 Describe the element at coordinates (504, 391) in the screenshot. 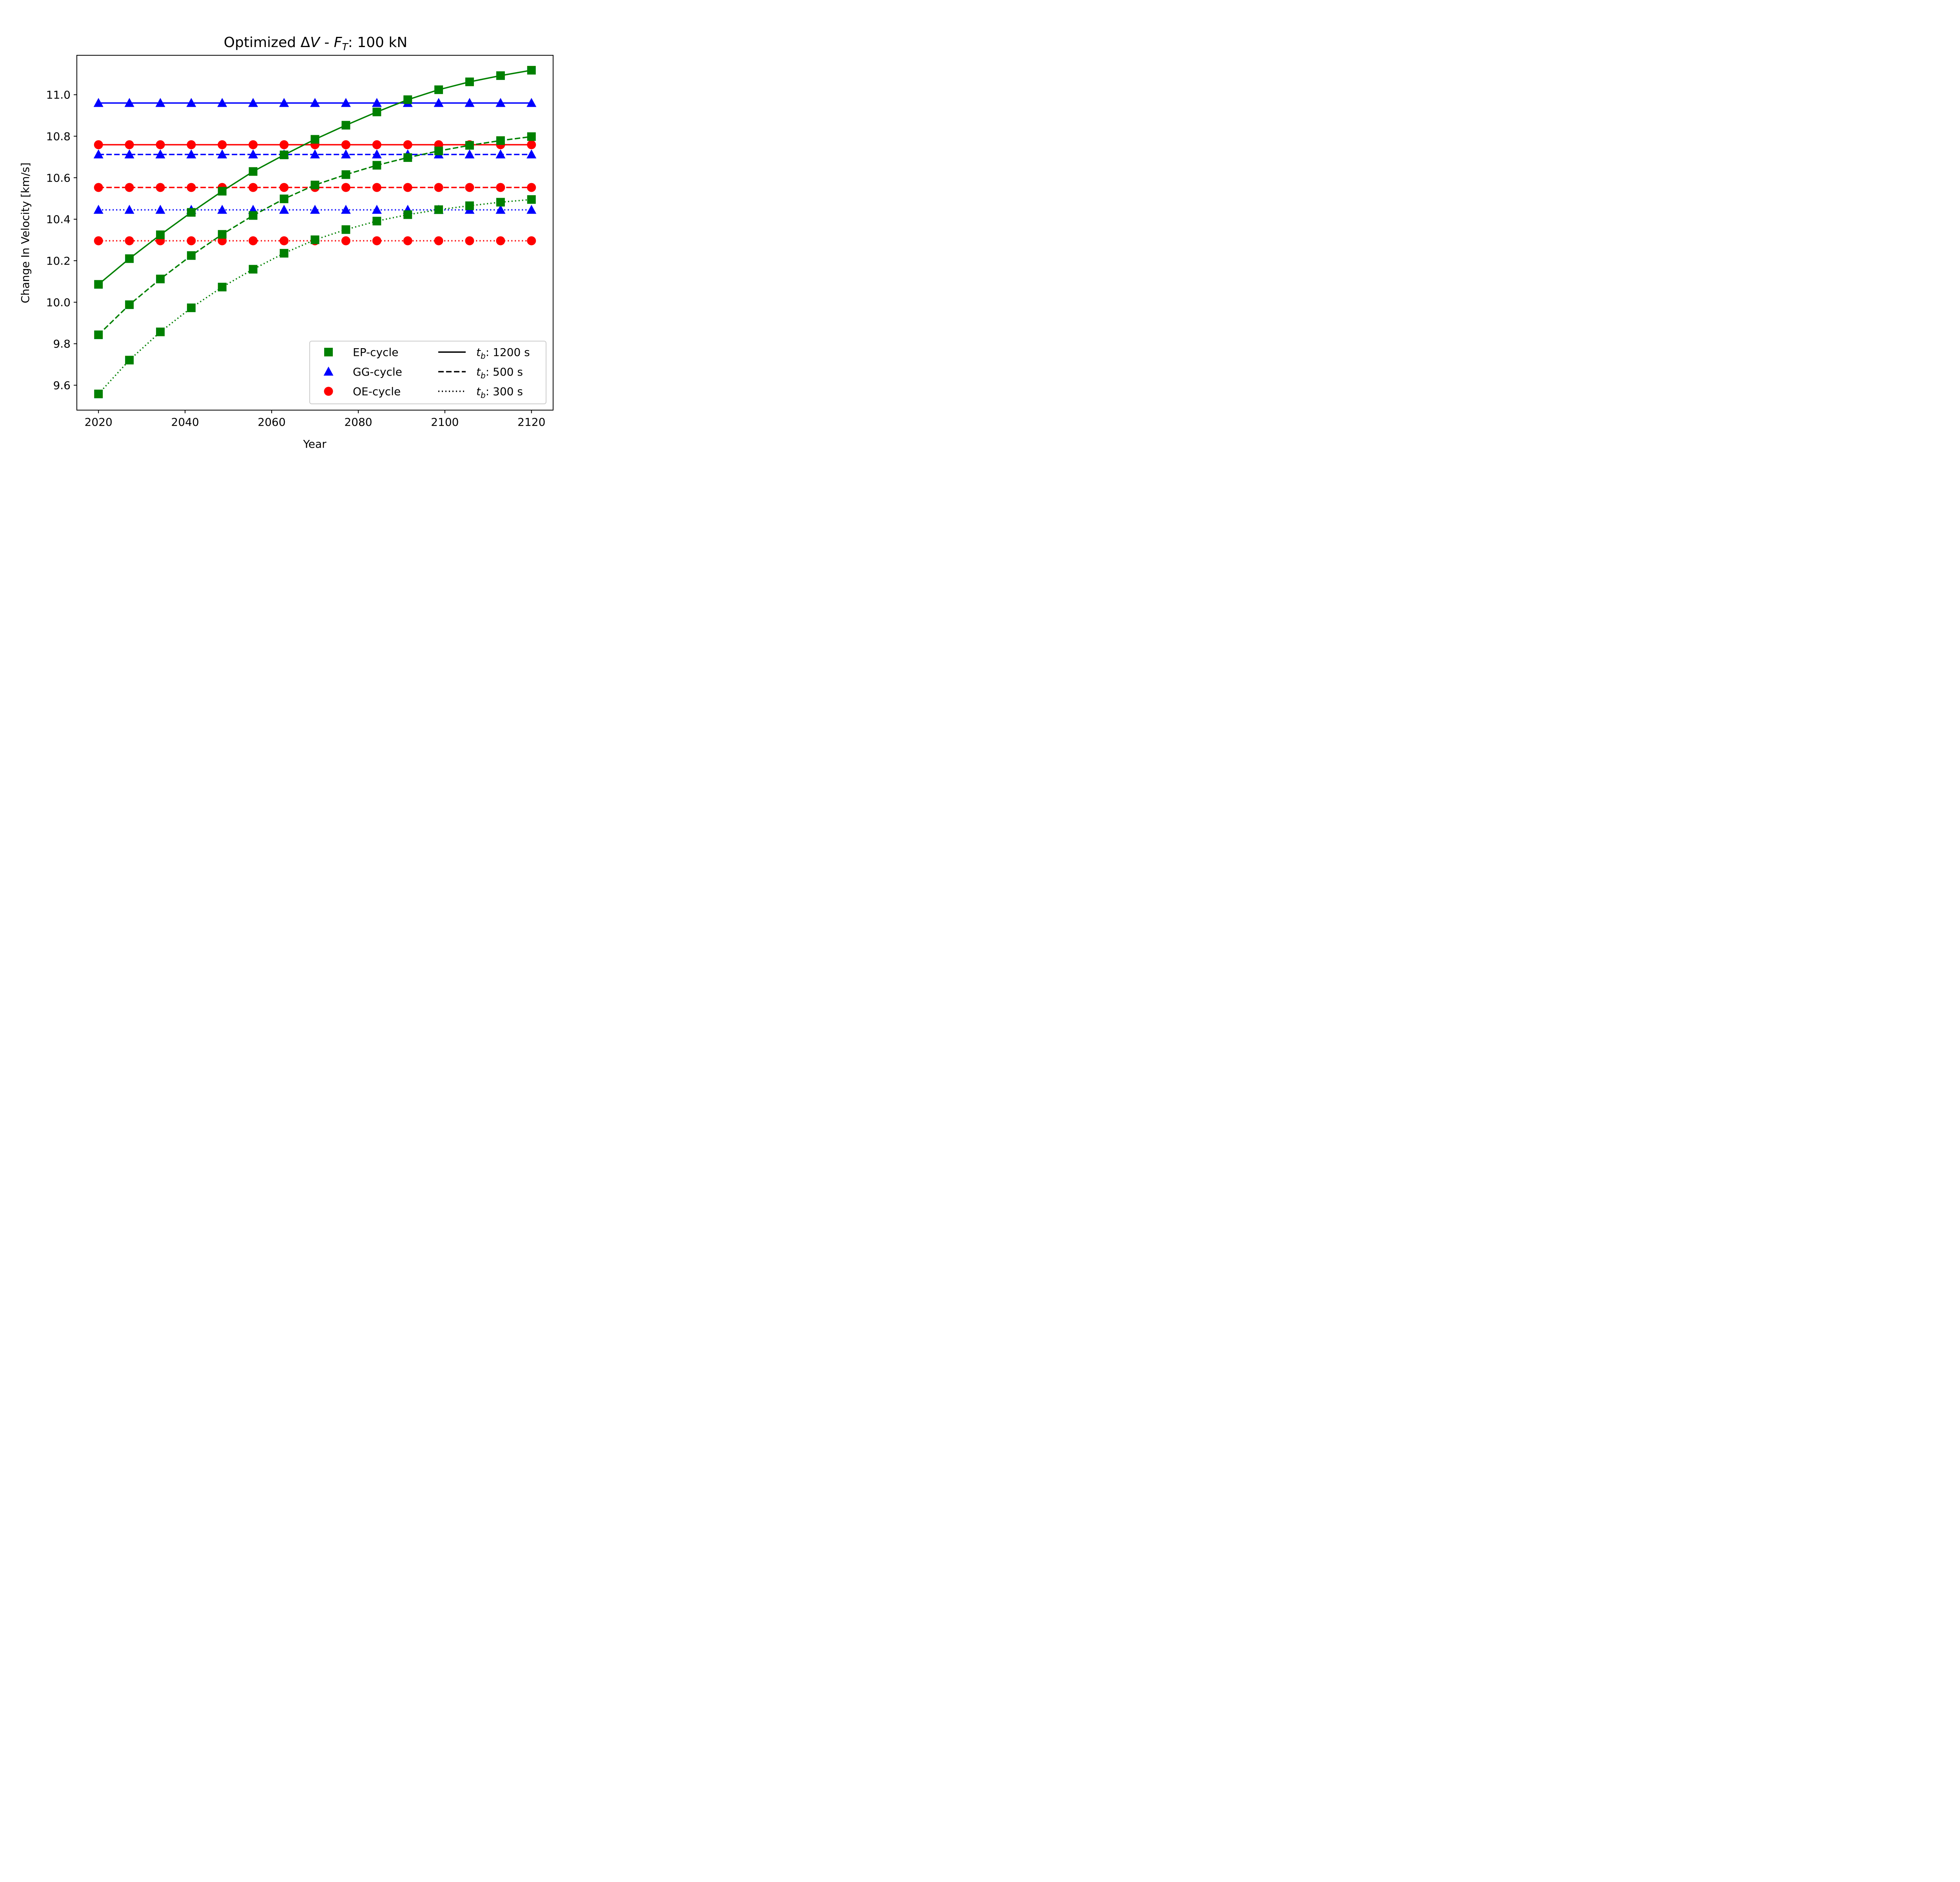

I see `legend-value: : 300 s` at that location.